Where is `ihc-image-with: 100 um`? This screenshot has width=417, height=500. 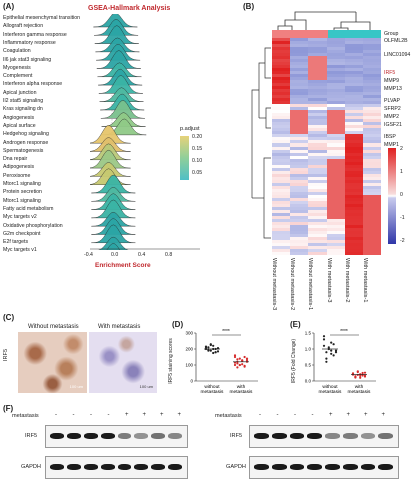
ihc-image-with: 100 um is located at coordinates (123, 362).